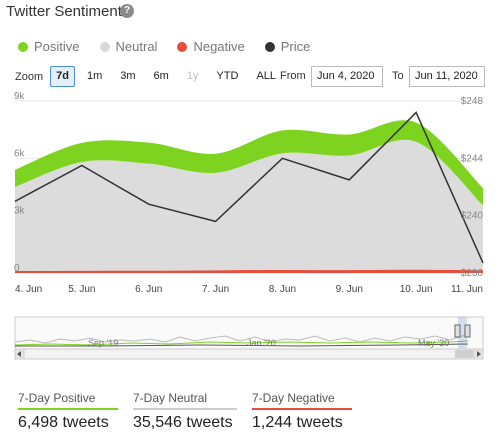 The height and width of the screenshot is (439, 500). What do you see at coordinates (136, 46) in the screenshot?
I see `legend-label-neutral: Neutral` at bounding box center [136, 46].